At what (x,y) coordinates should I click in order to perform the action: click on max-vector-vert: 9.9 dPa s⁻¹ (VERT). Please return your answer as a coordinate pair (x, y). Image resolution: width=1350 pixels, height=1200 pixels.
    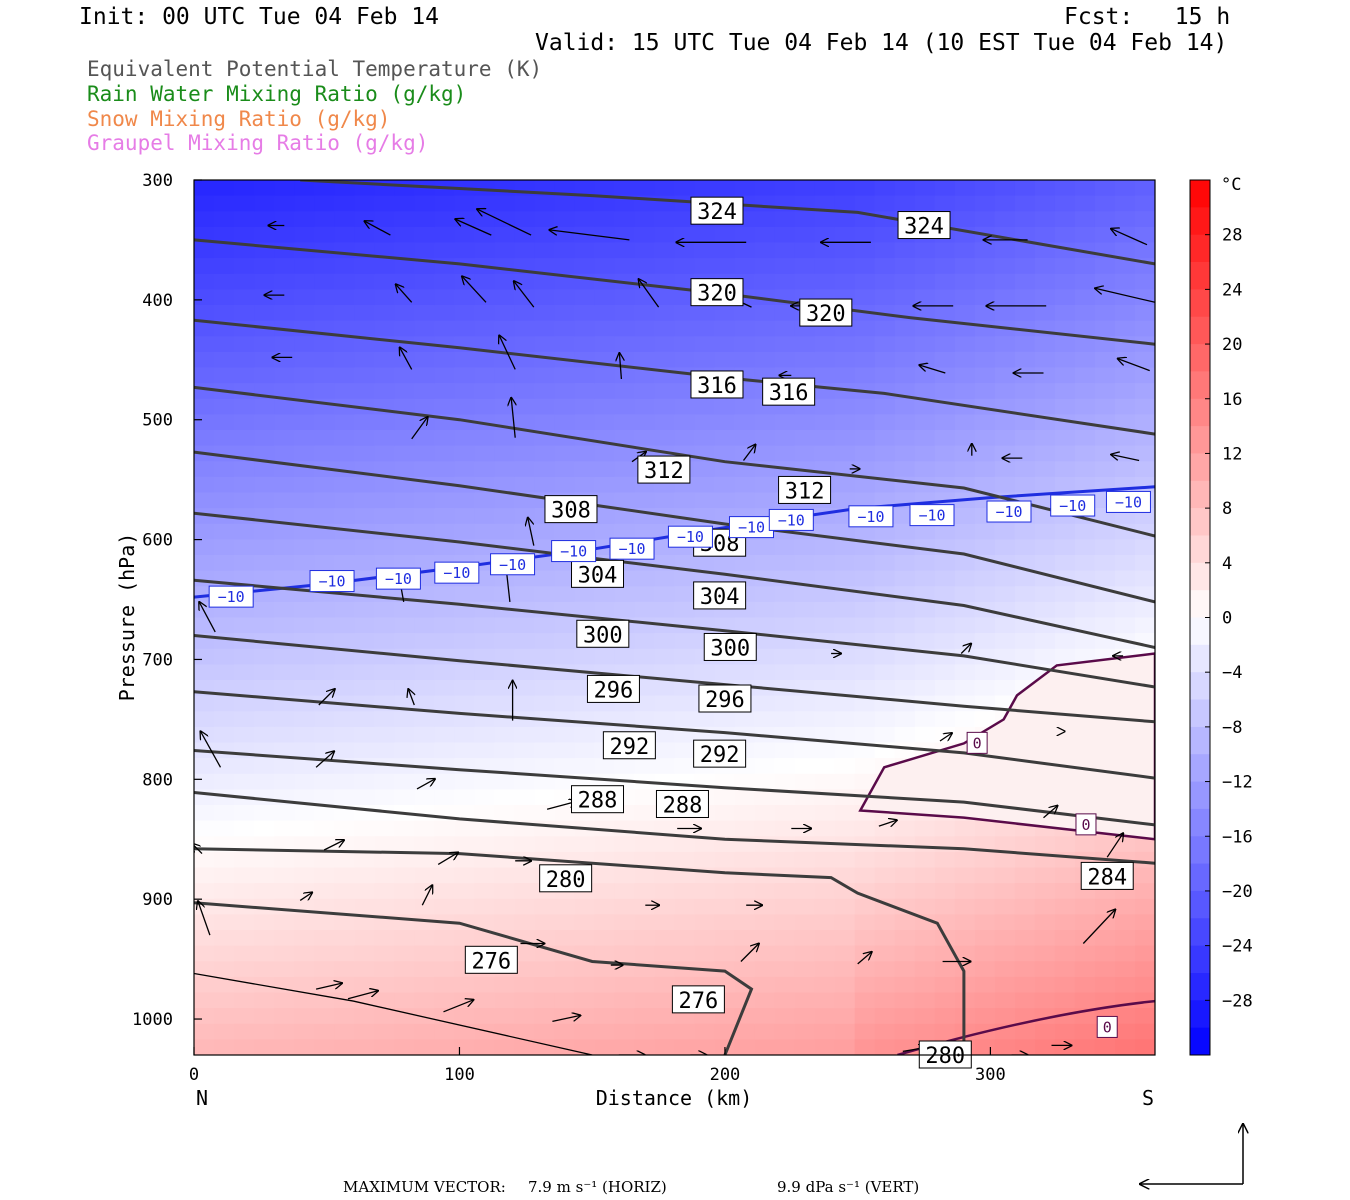
    Looking at the image, I should click on (848, 1187).